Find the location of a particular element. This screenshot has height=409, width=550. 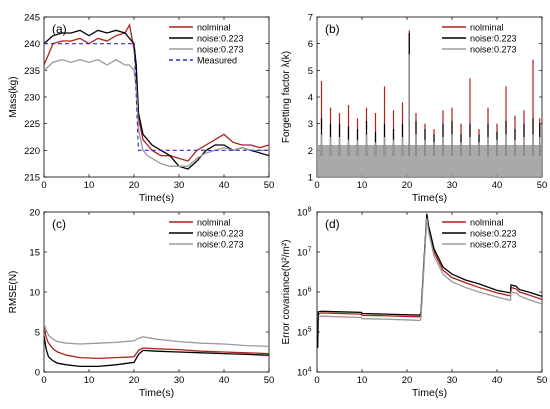

y-tick-label: 220 is located at coordinates (32, 151).